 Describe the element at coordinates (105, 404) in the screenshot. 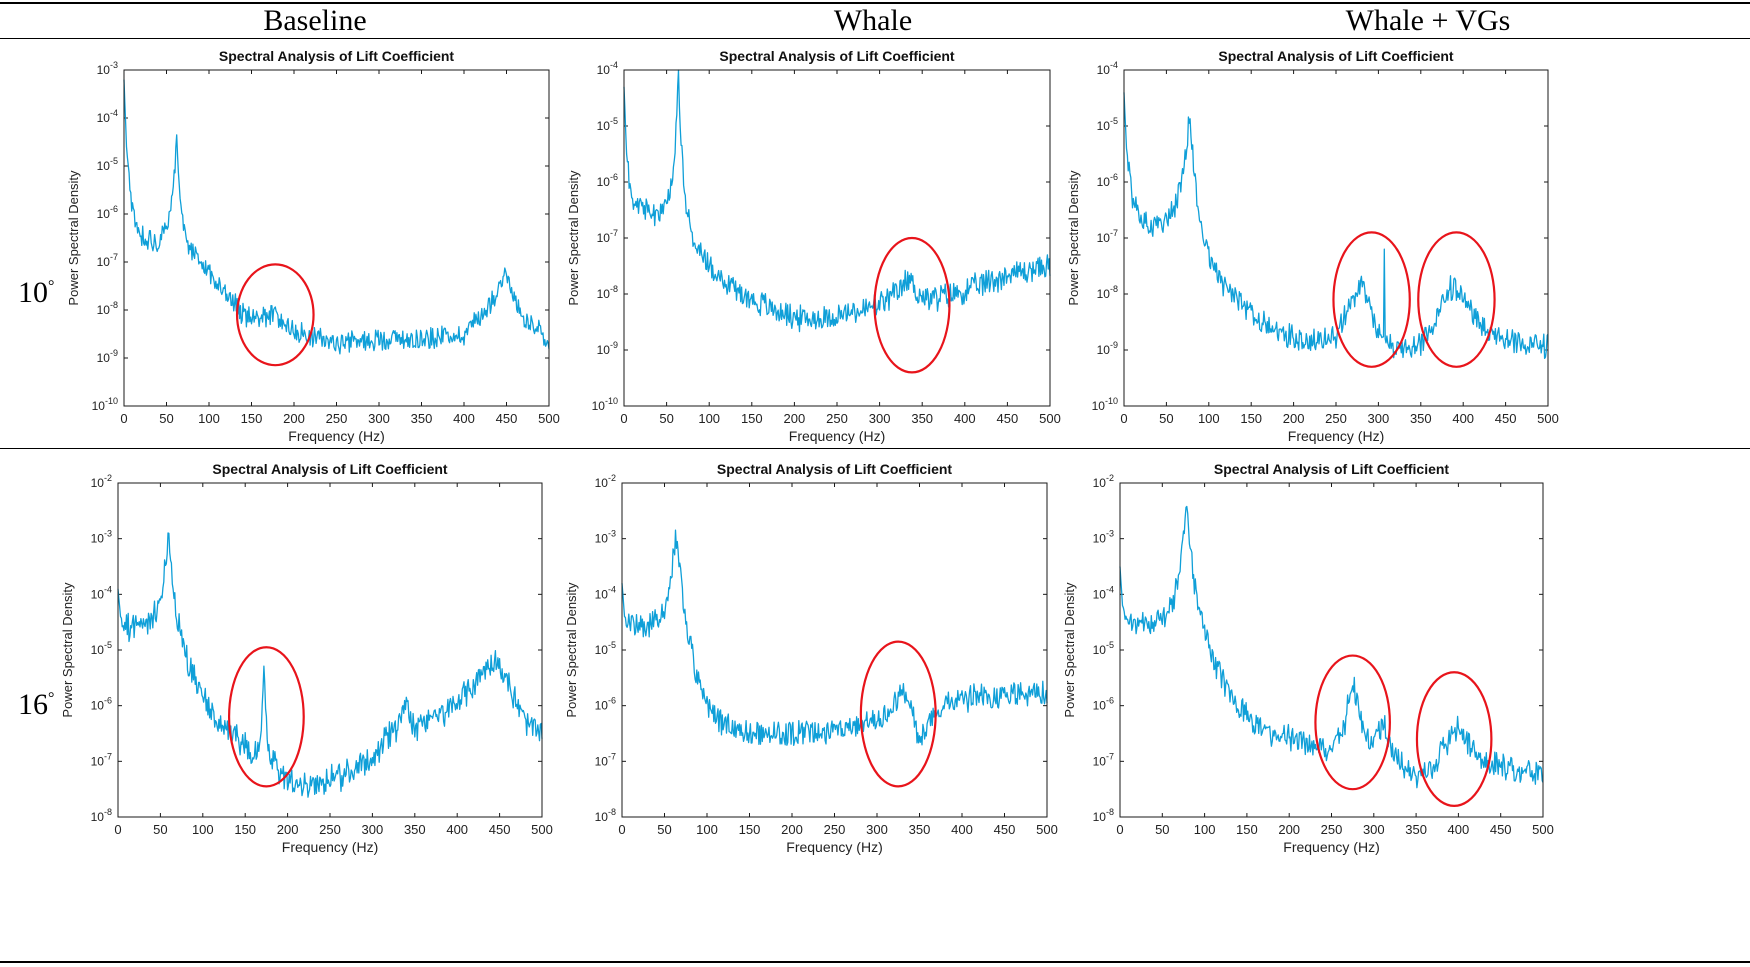

I see `y-tick-label: 10⁻¹⁰` at that location.